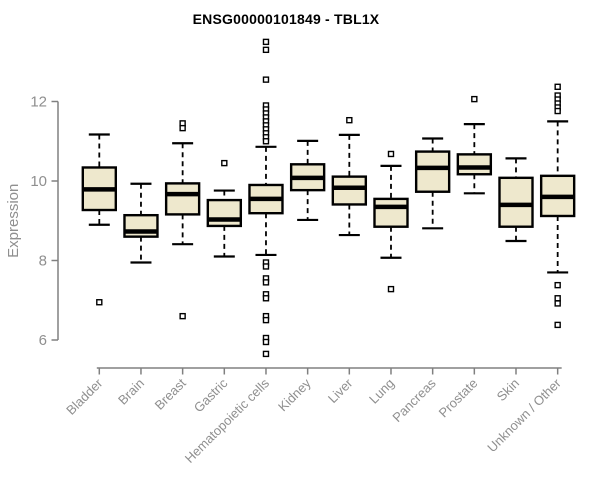 The height and width of the screenshot is (500, 600). What do you see at coordinates (294, 394) in the screenshot?
I see `x-axis-category-label: Kidney` at bounding box center [294, 394].